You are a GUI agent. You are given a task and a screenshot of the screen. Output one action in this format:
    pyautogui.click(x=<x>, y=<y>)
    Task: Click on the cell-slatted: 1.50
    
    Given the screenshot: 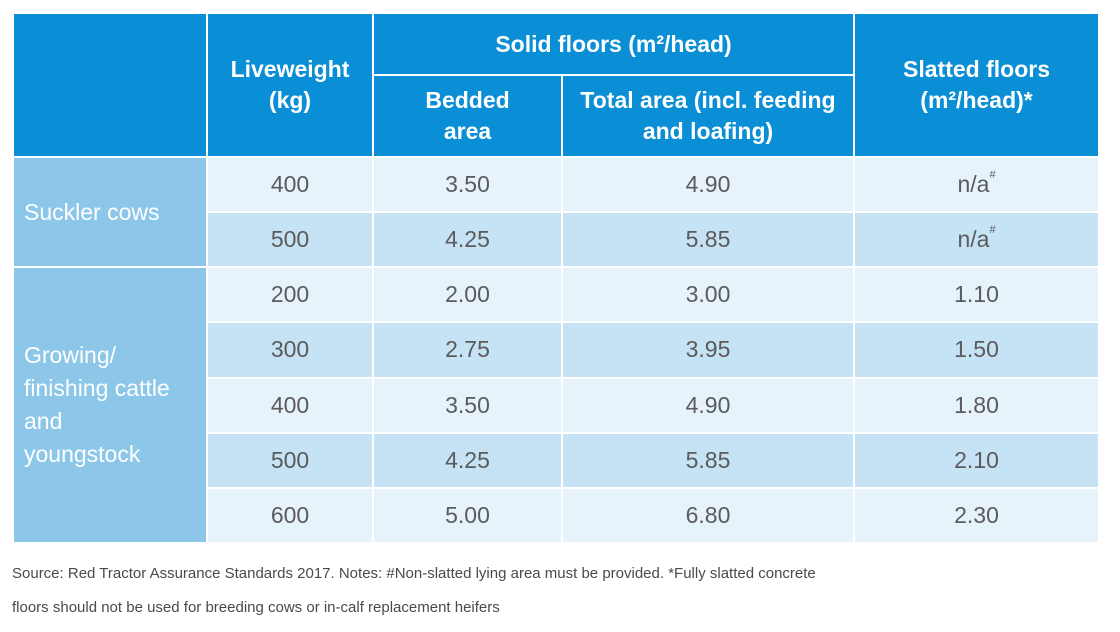 What is the action you would take?
    pyautogui.click(x=977, y=350)
    